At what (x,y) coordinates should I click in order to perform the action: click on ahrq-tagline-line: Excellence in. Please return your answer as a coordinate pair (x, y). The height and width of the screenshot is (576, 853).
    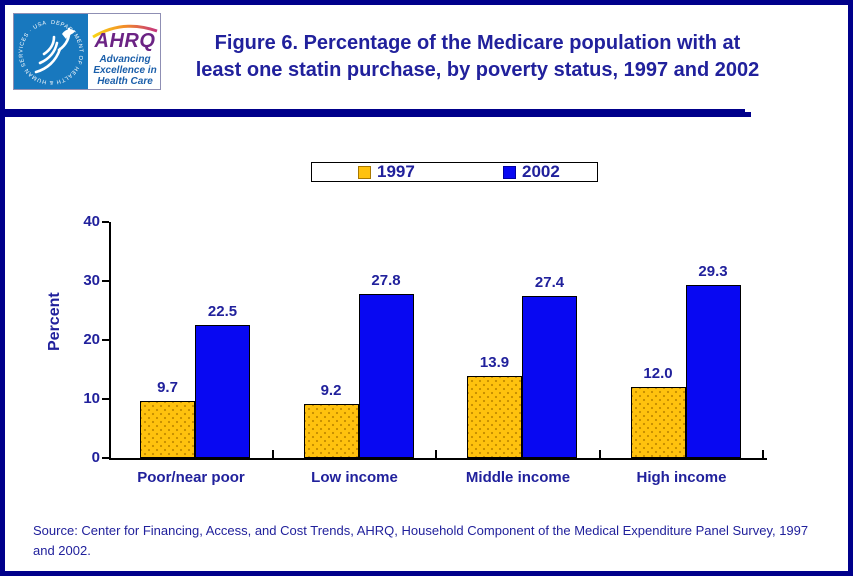
    Looking at the image, I should click on (125, 70).